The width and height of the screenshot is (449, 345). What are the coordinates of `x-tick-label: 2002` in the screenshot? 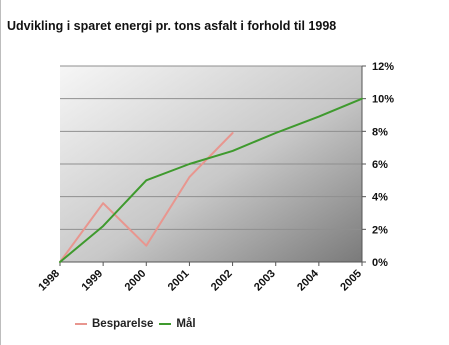 It's located at (222, 281).